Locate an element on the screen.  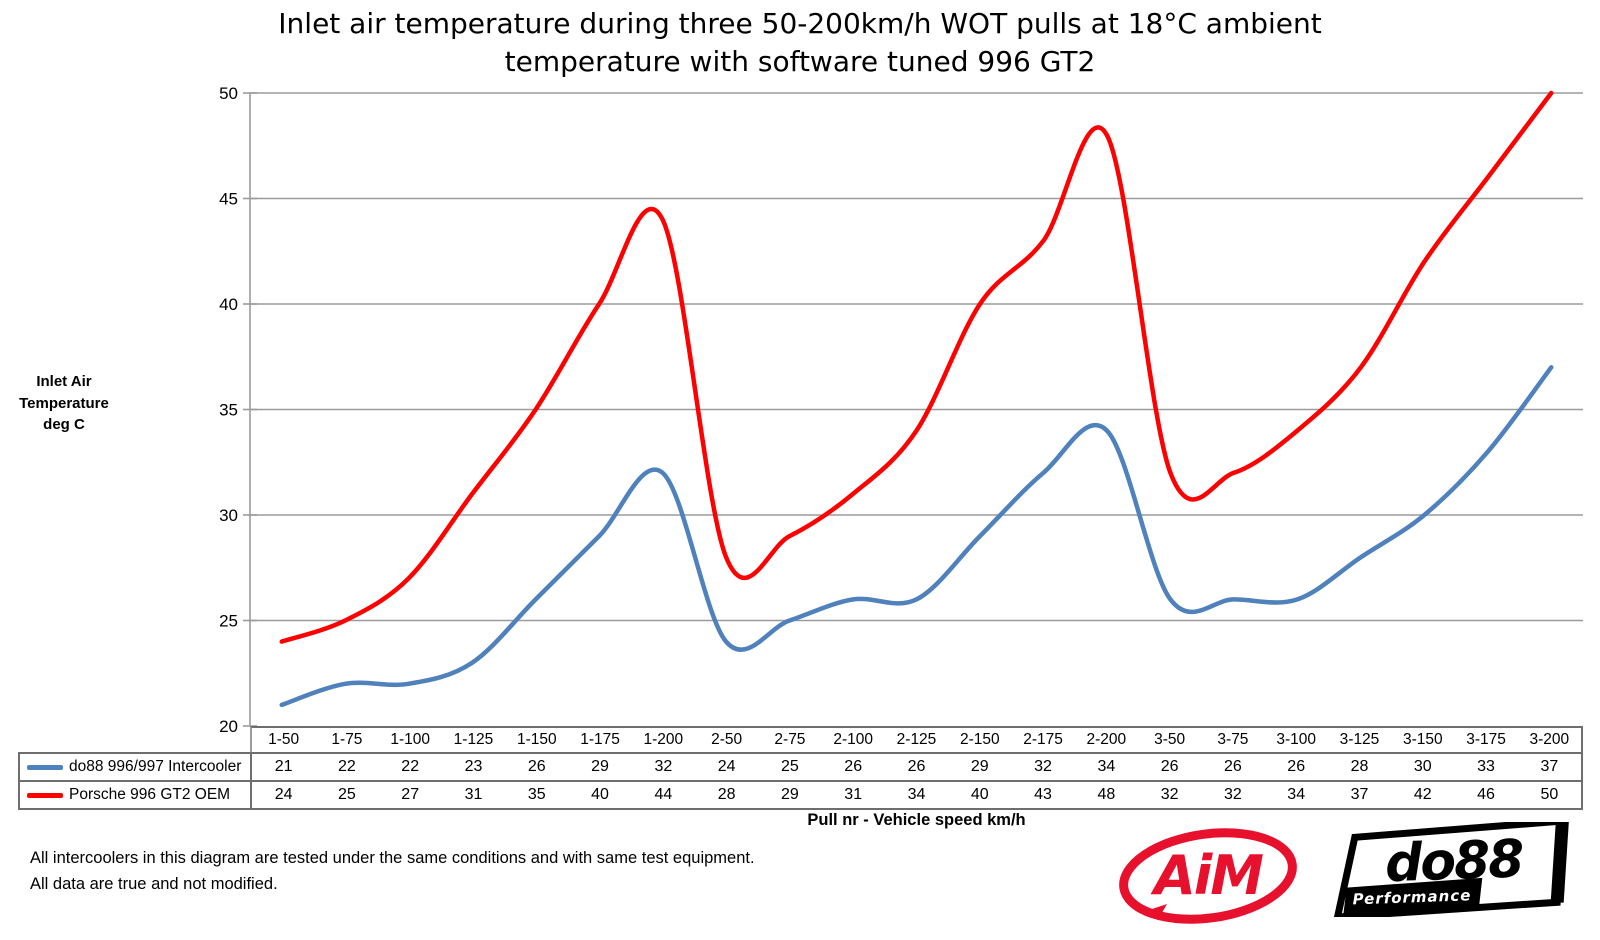
x-category-label: 3-175 is located at coordinates (1486, 739).